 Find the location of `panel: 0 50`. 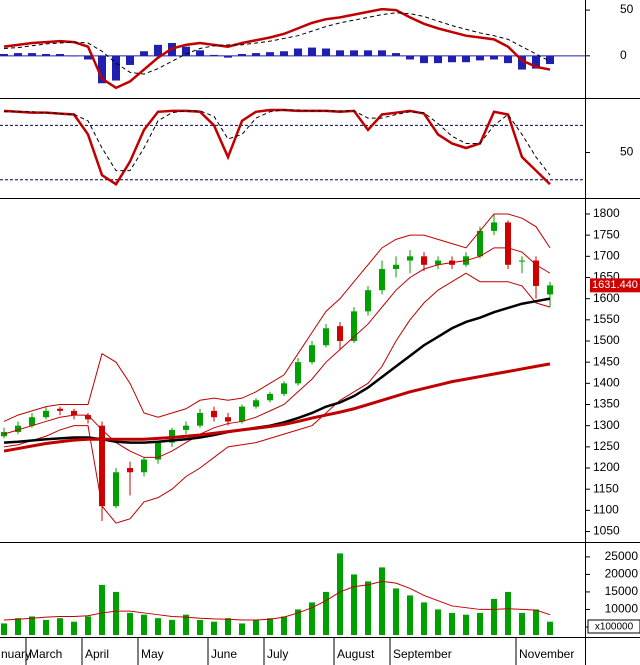

panel: 0 50 is located at coordinates (317, 46).